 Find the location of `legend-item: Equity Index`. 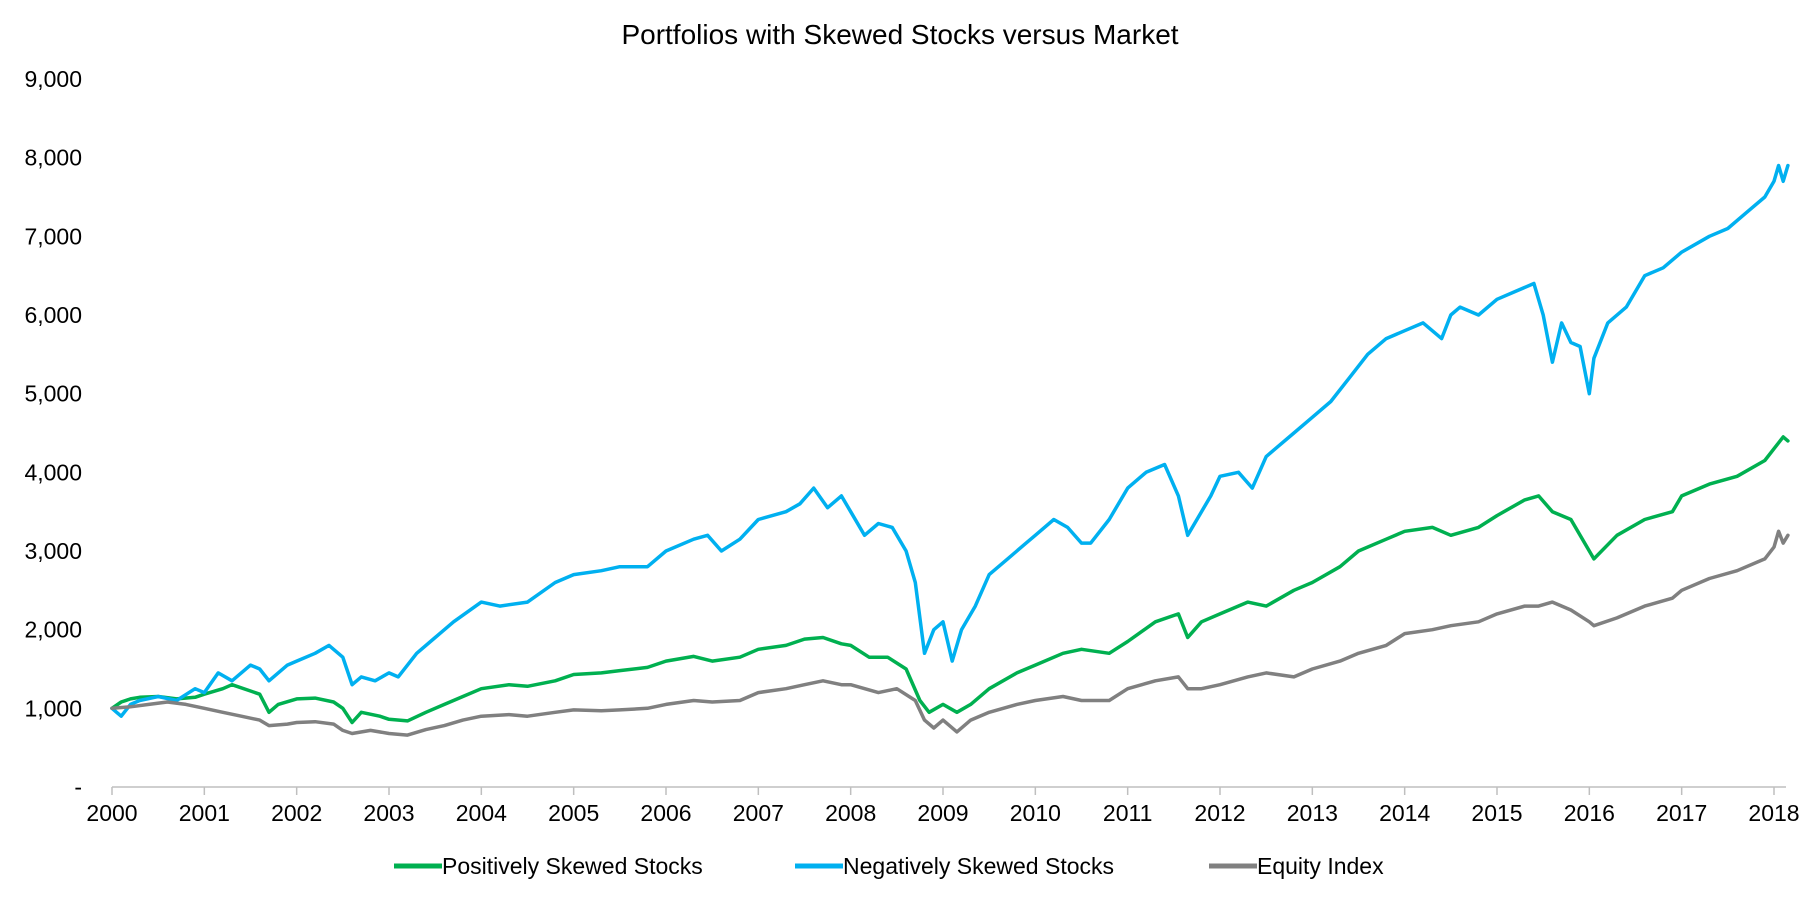

legend-item: Equity Index is located at coordinates (1296, 866).